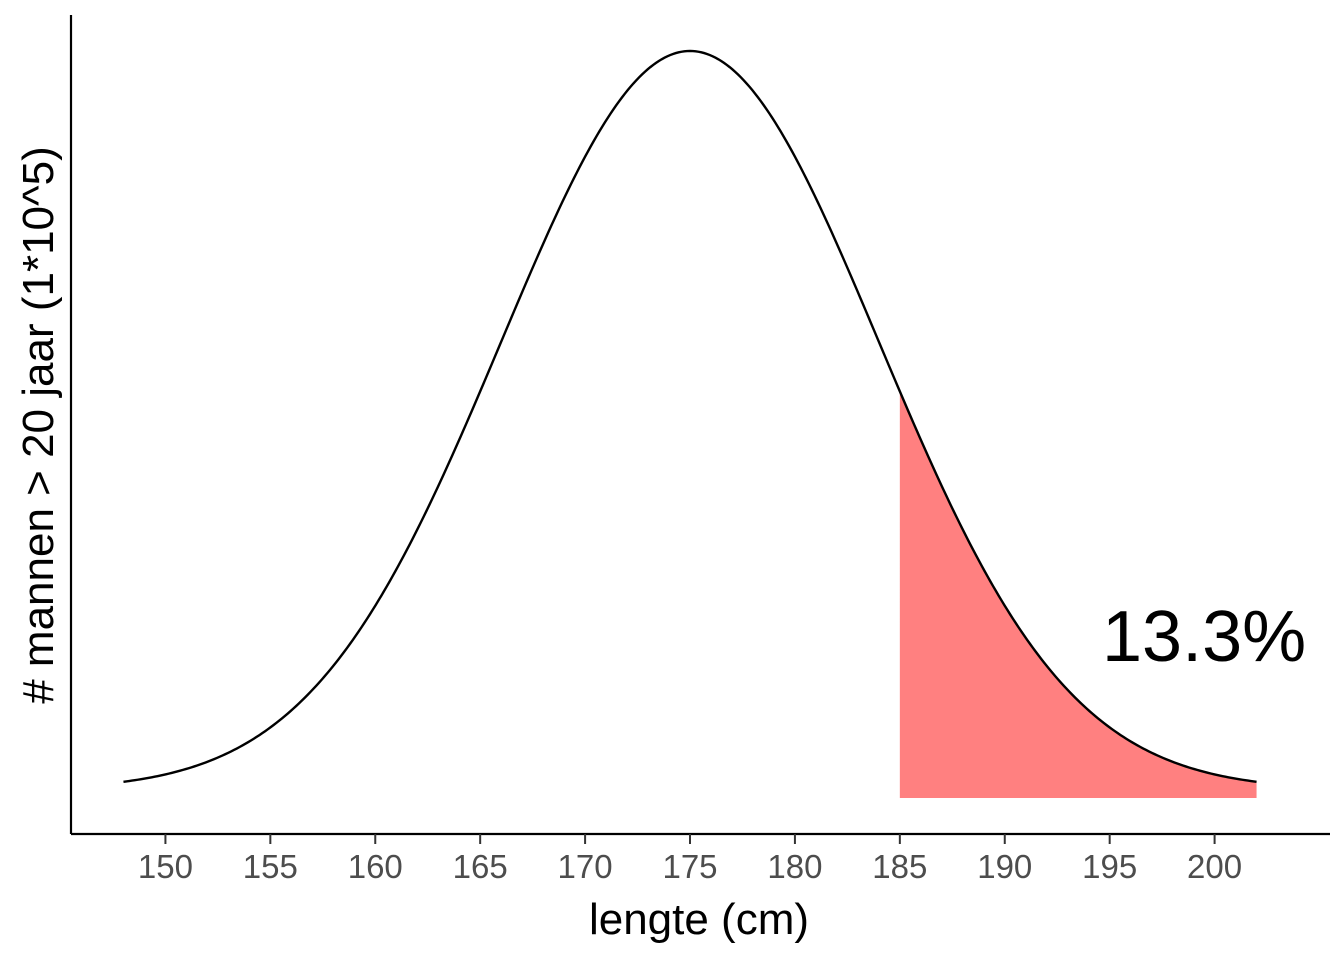 The image size is (1344, 960). I want to click on x-tick-label: 195, so click(1109, 866).